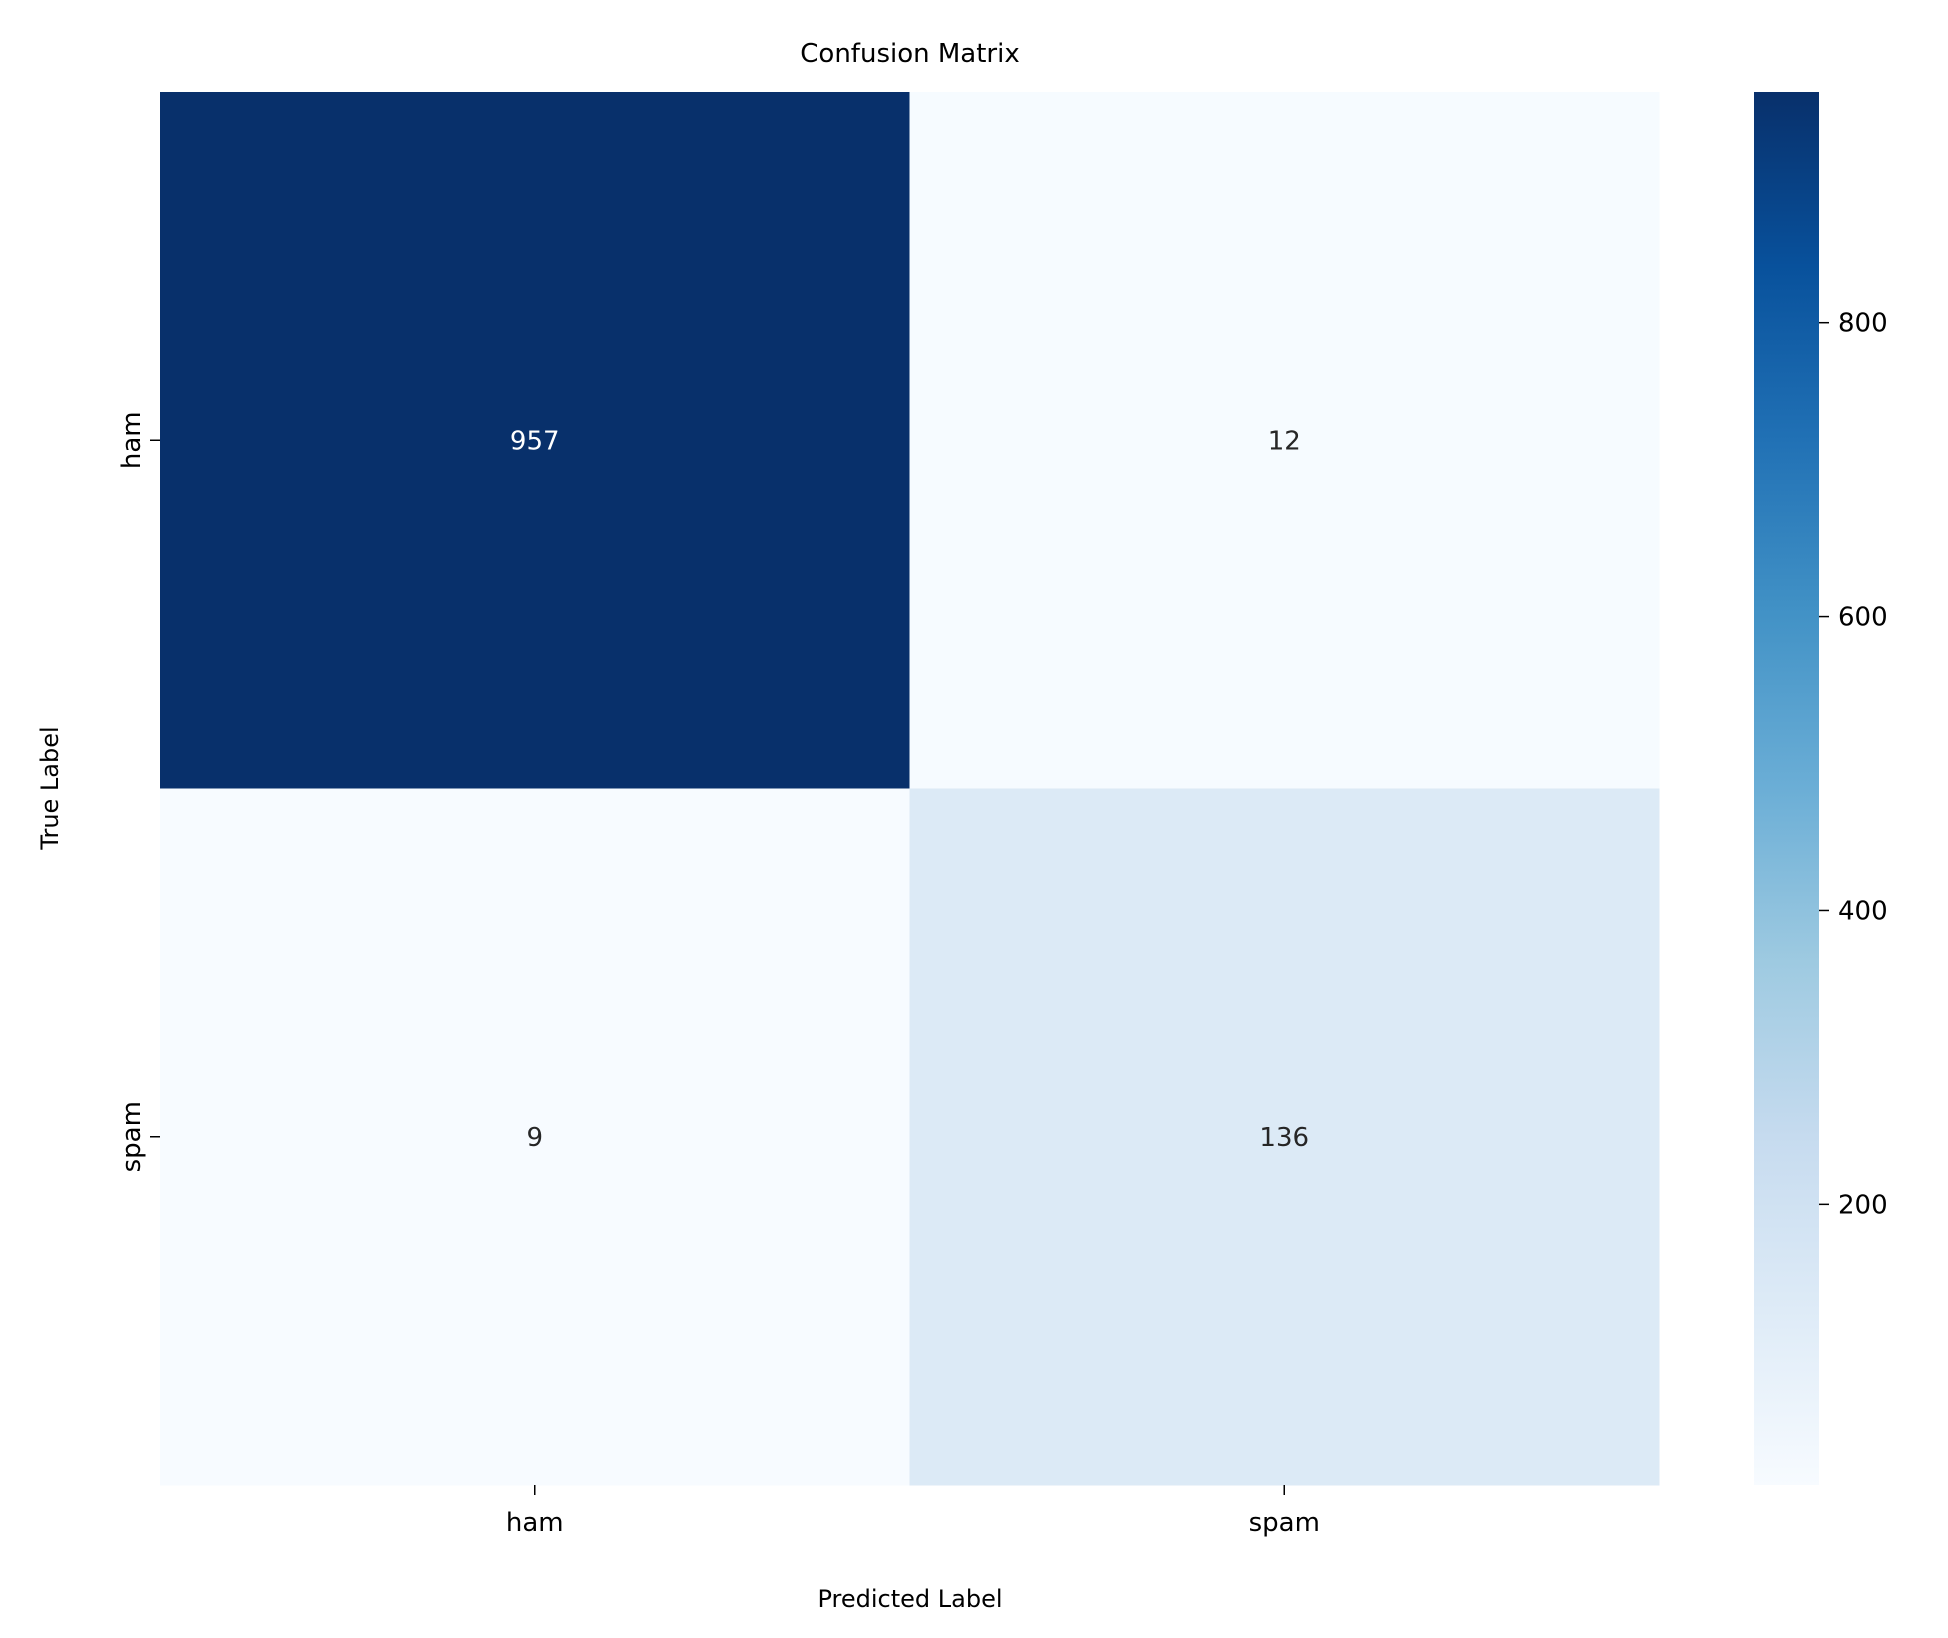  Describe the element at coordinates (132, 1136) in the screenshot. I see `y-tick-label: spam` at that location.